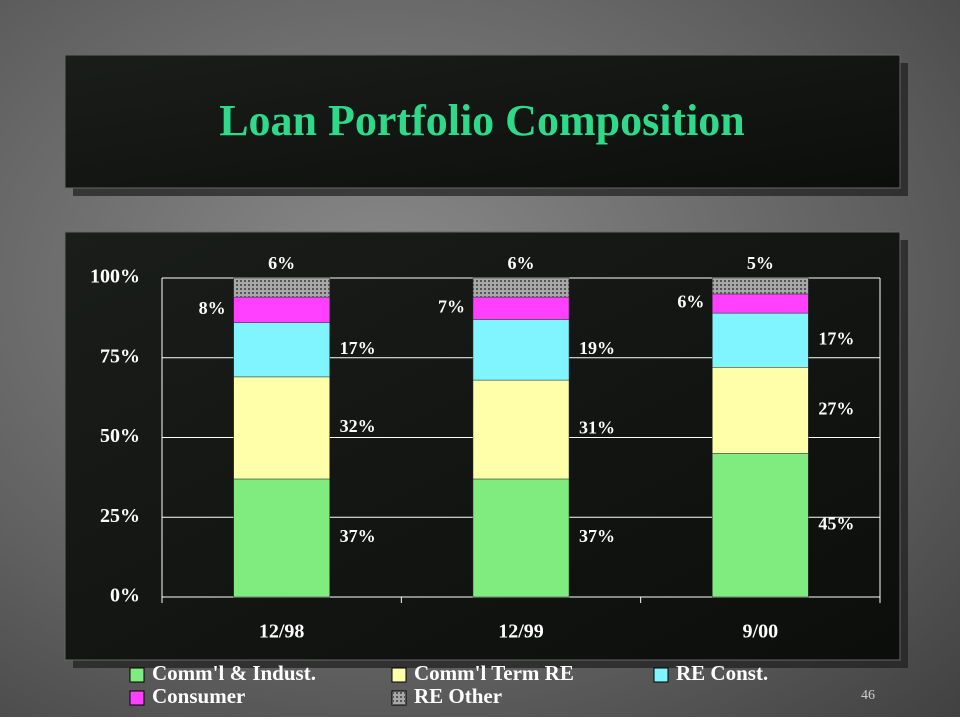 The image size is (960, 722). Describe the element at coordinates (597, 428) in the screenshot. I see `value-label: 31%` at that location.